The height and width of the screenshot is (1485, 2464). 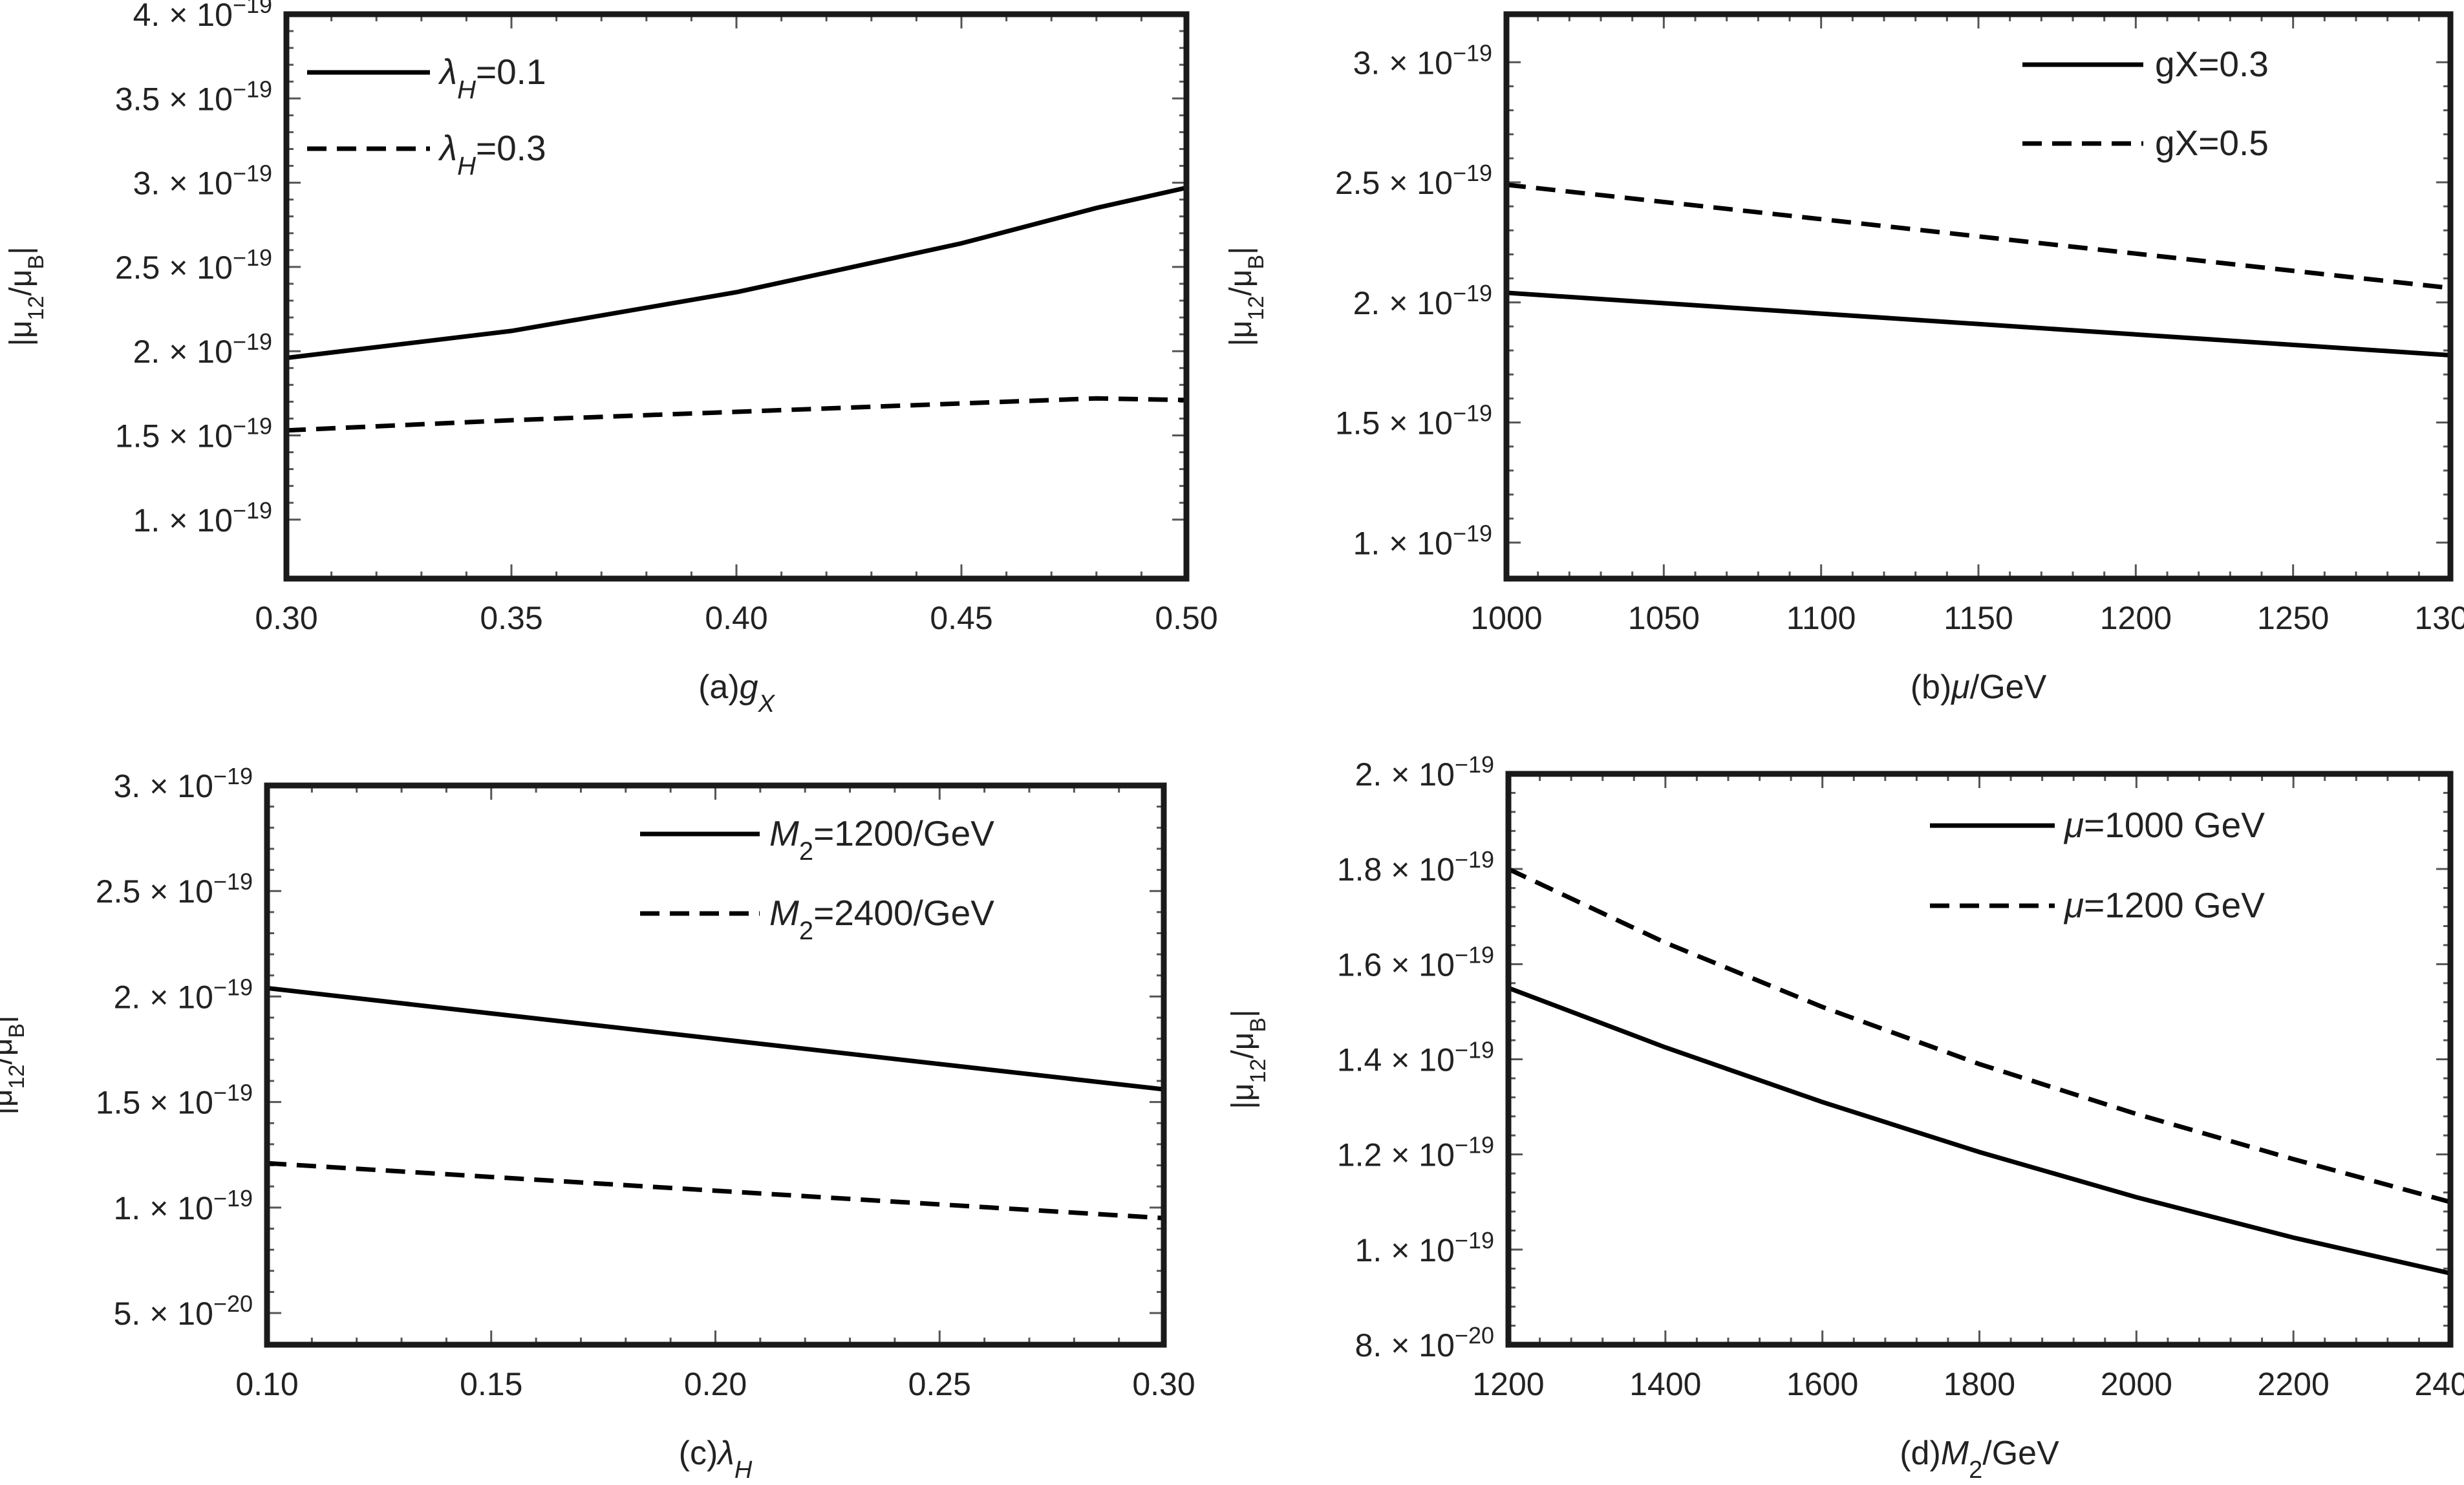 I want to click on x-tick-label: 0.15, so click(x=491, y=1384).